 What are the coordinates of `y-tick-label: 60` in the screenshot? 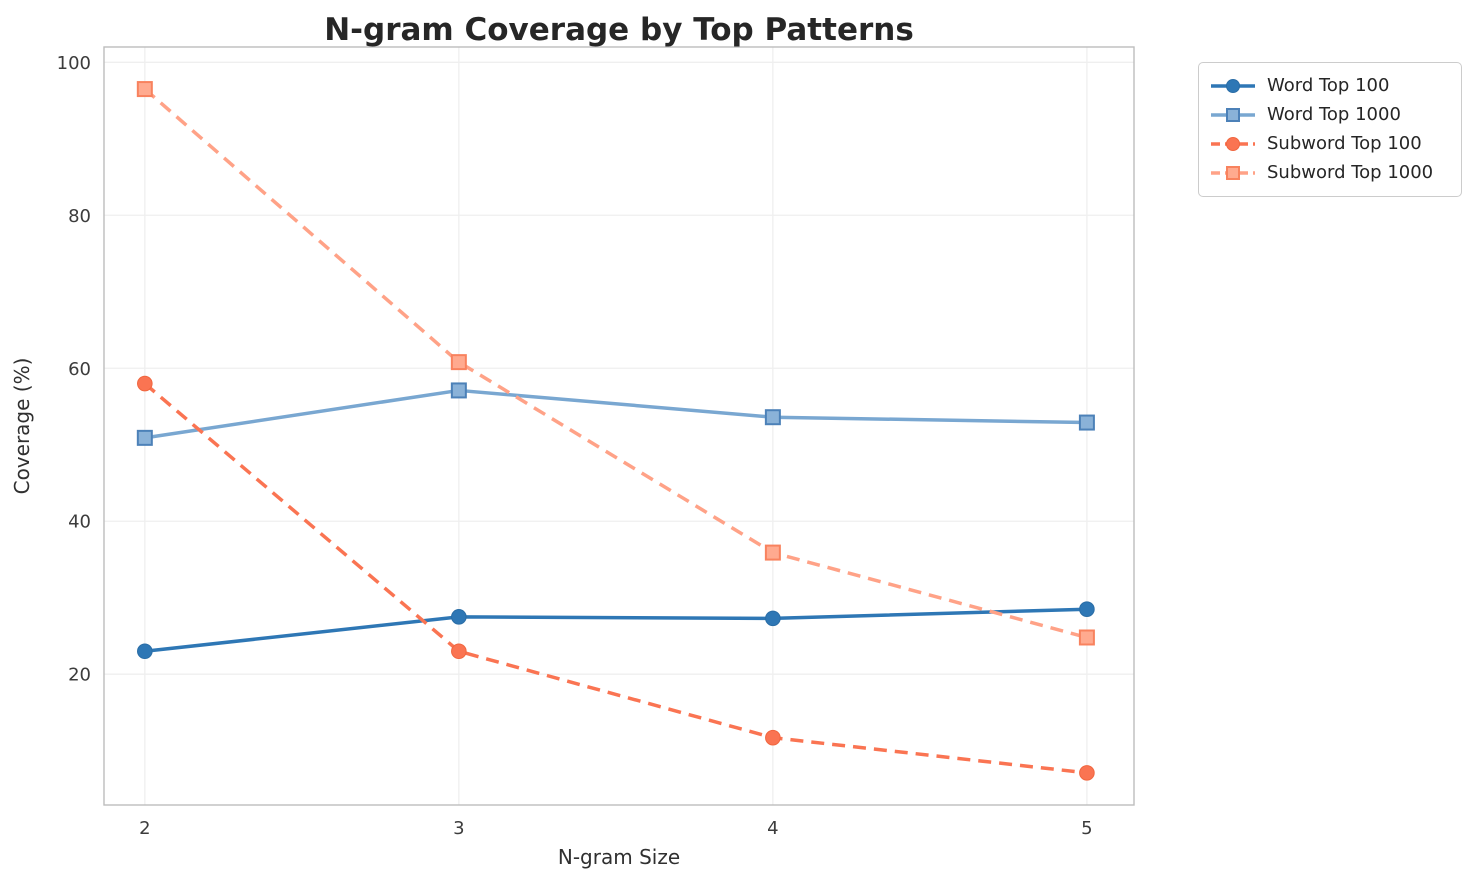 It's located at (79, 369).